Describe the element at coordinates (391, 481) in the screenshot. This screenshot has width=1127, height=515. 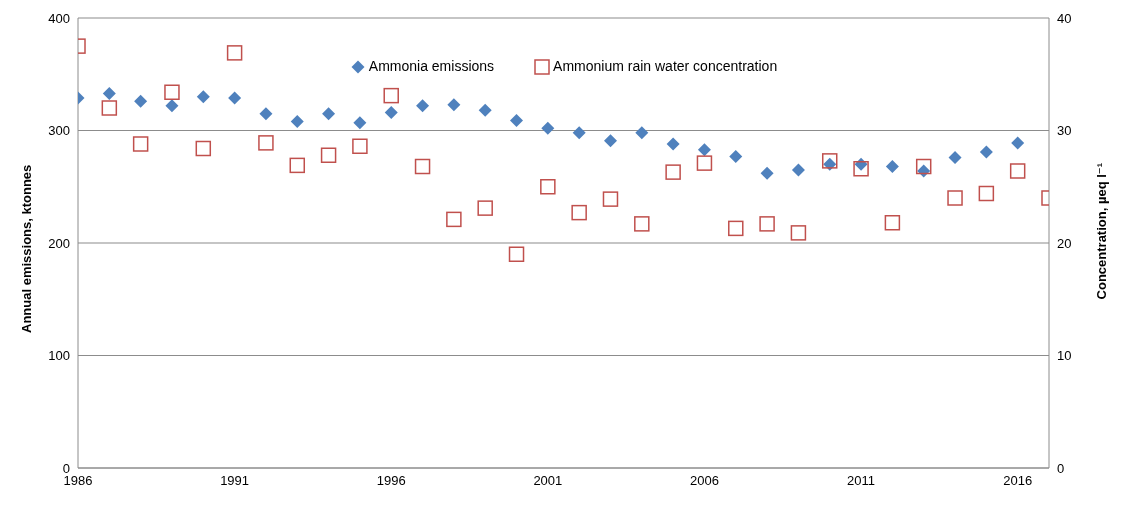
I see `x-tick-label: 1996` at that location.